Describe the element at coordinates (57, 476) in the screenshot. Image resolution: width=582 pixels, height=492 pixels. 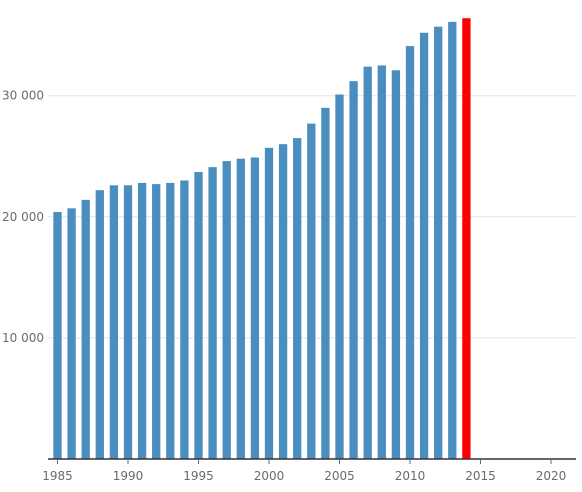
I see `x-tick-label: 1985` at that location.